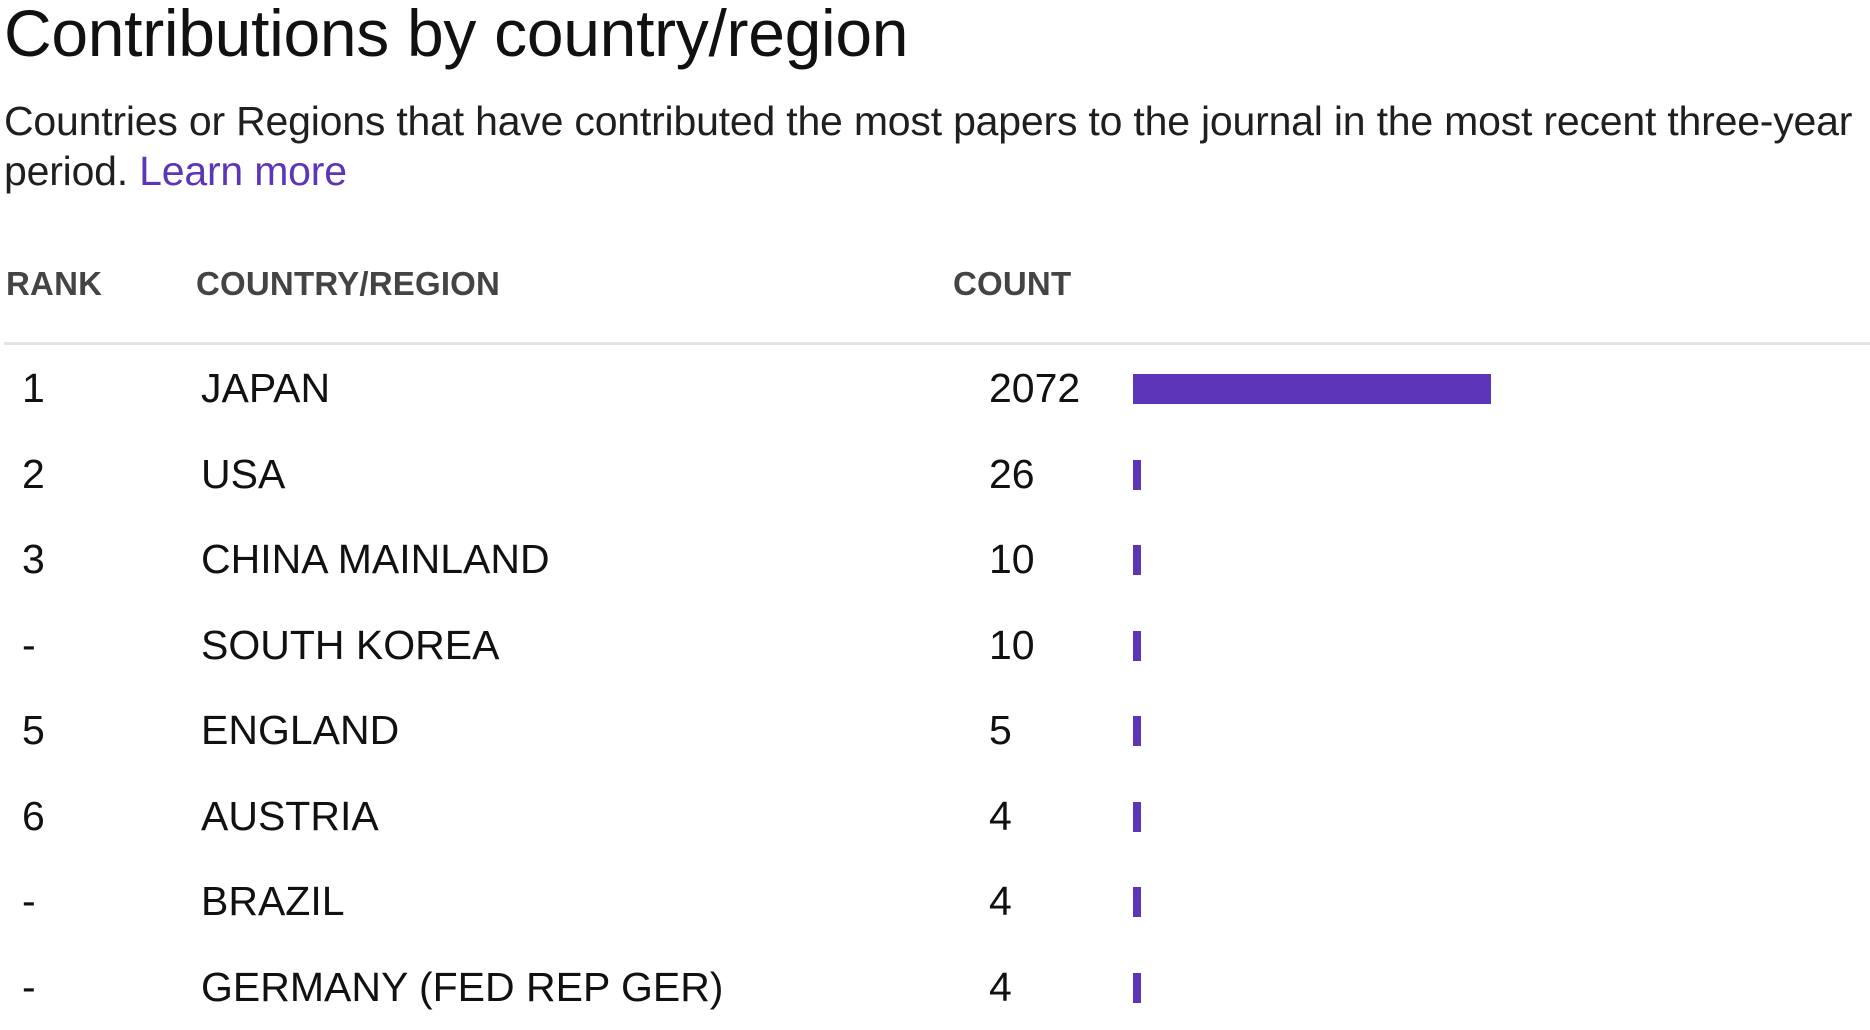 This screenshot has height=1030, width=1870. I want to click on column-header-country: COUNTRY/REGION, so click(348, 283).